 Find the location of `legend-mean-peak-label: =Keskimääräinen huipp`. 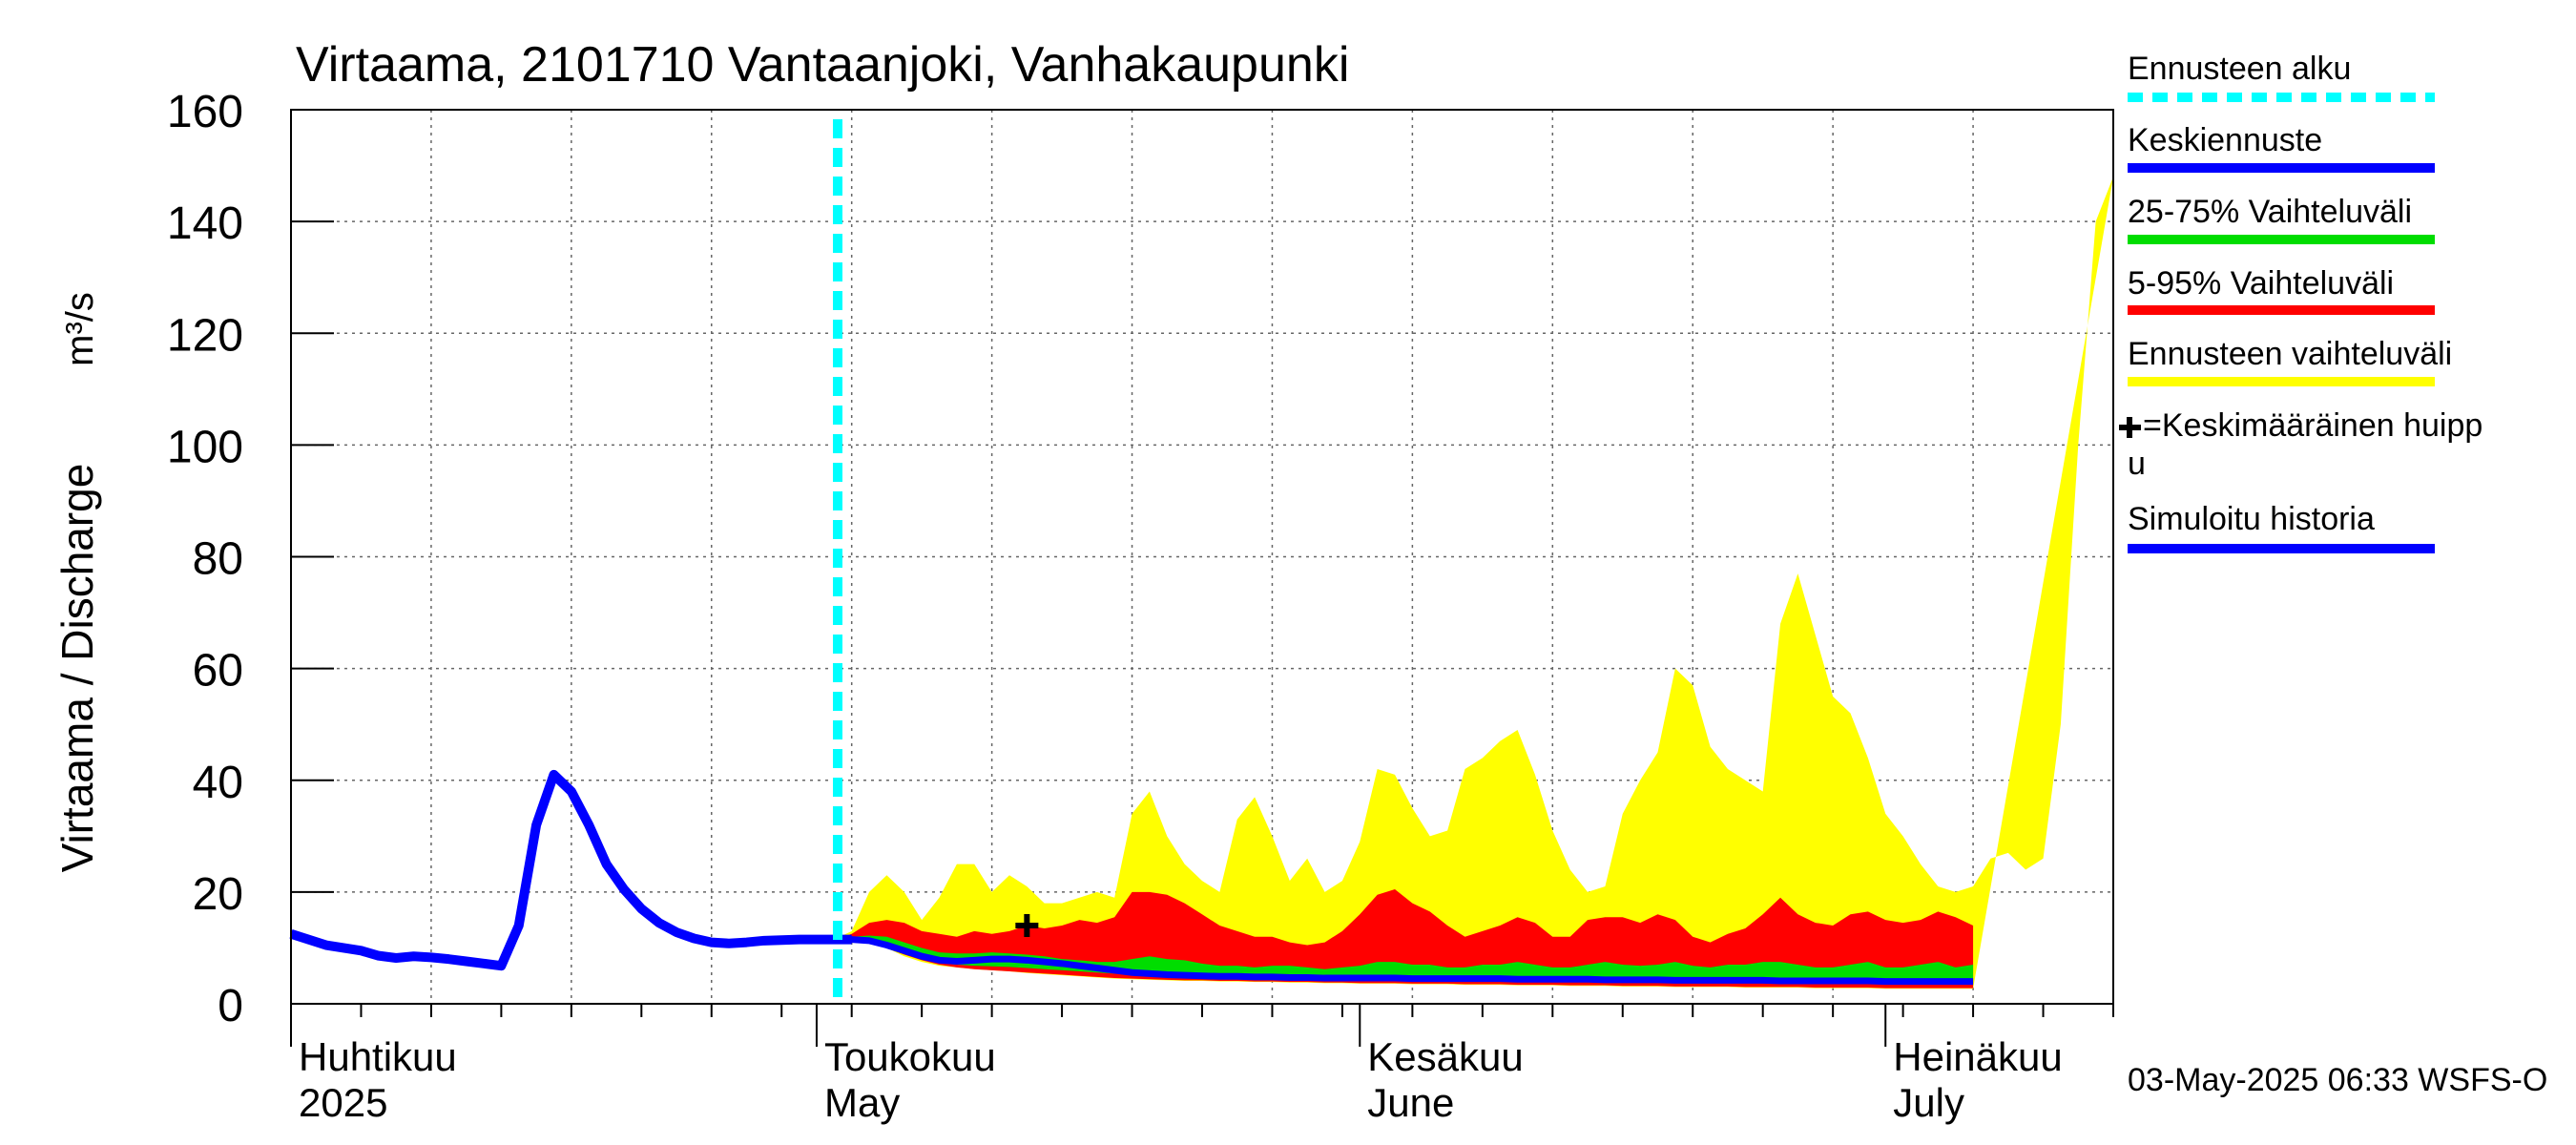

legend-mean-peak-label: =Keskimääräinen huipp is located at coordinates (2313, 425).